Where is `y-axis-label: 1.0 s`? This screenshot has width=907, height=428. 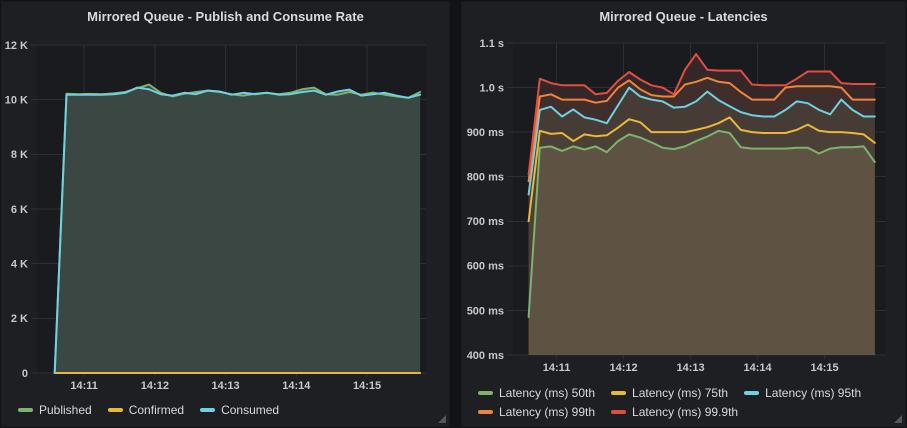 y-axis-label: 1.0 s is located at coordinates (492, 88).